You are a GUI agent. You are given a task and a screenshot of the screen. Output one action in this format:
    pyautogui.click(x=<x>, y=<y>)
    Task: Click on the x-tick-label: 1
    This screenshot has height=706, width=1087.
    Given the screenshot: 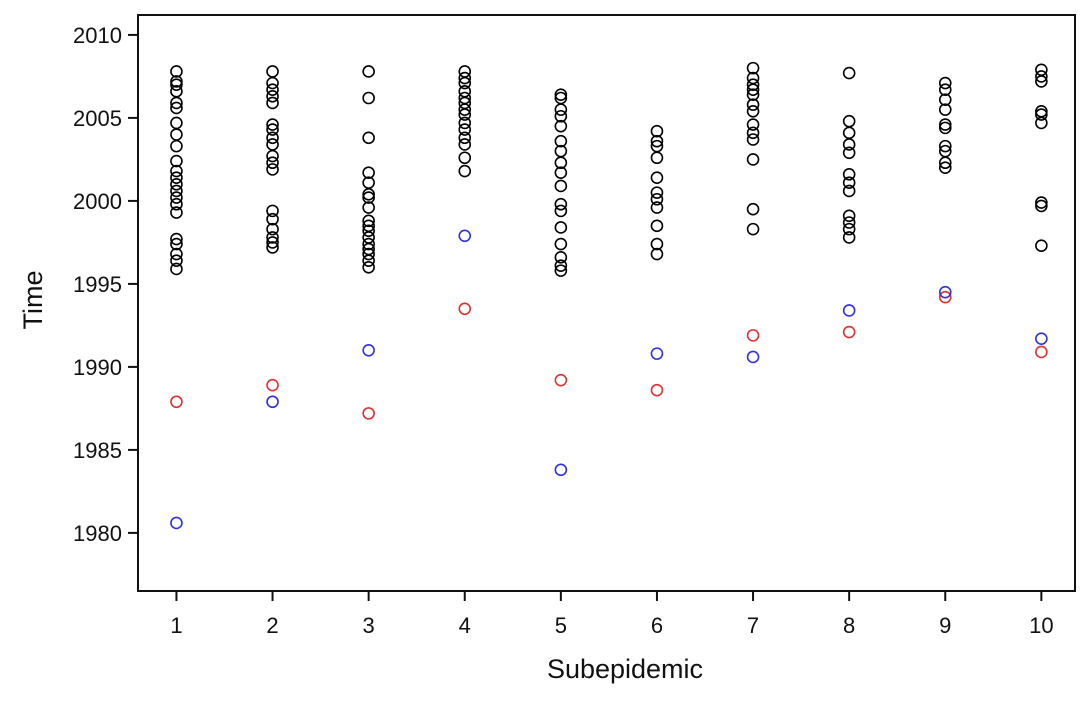 What is the action you would take?
    pyautogui.click(x=176, y=625)
    